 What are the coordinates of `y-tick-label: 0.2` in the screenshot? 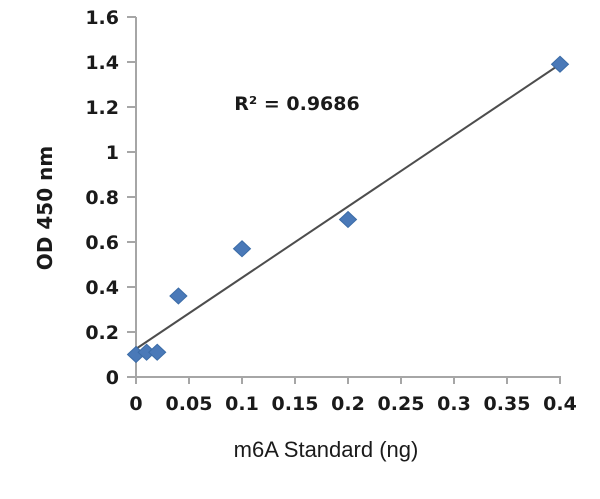 It's located at (102, 333).